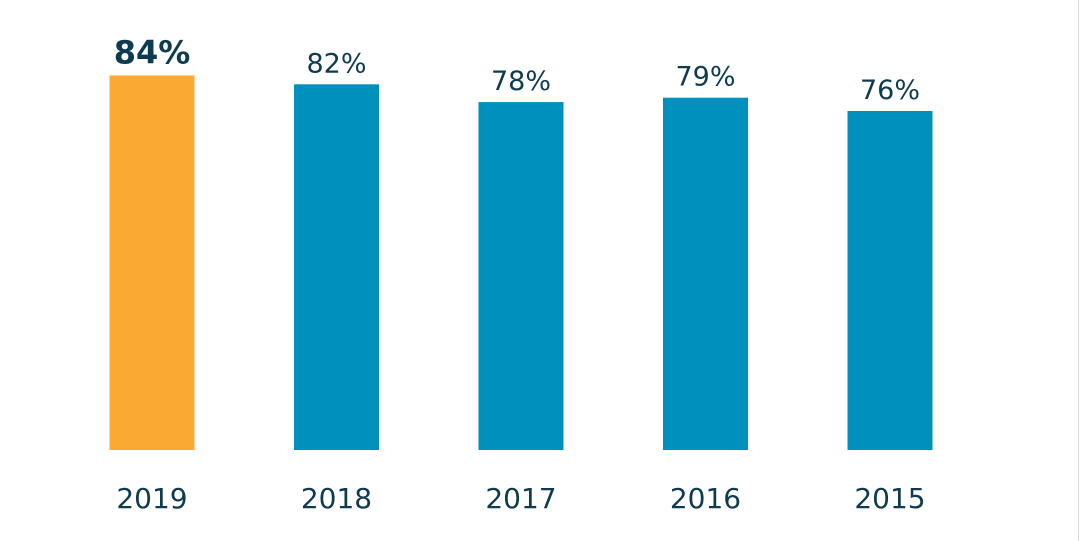 The image size is (1079, 541). What do you see at coordinates (152, 263) in the screenshot?
I see `bar-2019` at bounding box center [152, 263].